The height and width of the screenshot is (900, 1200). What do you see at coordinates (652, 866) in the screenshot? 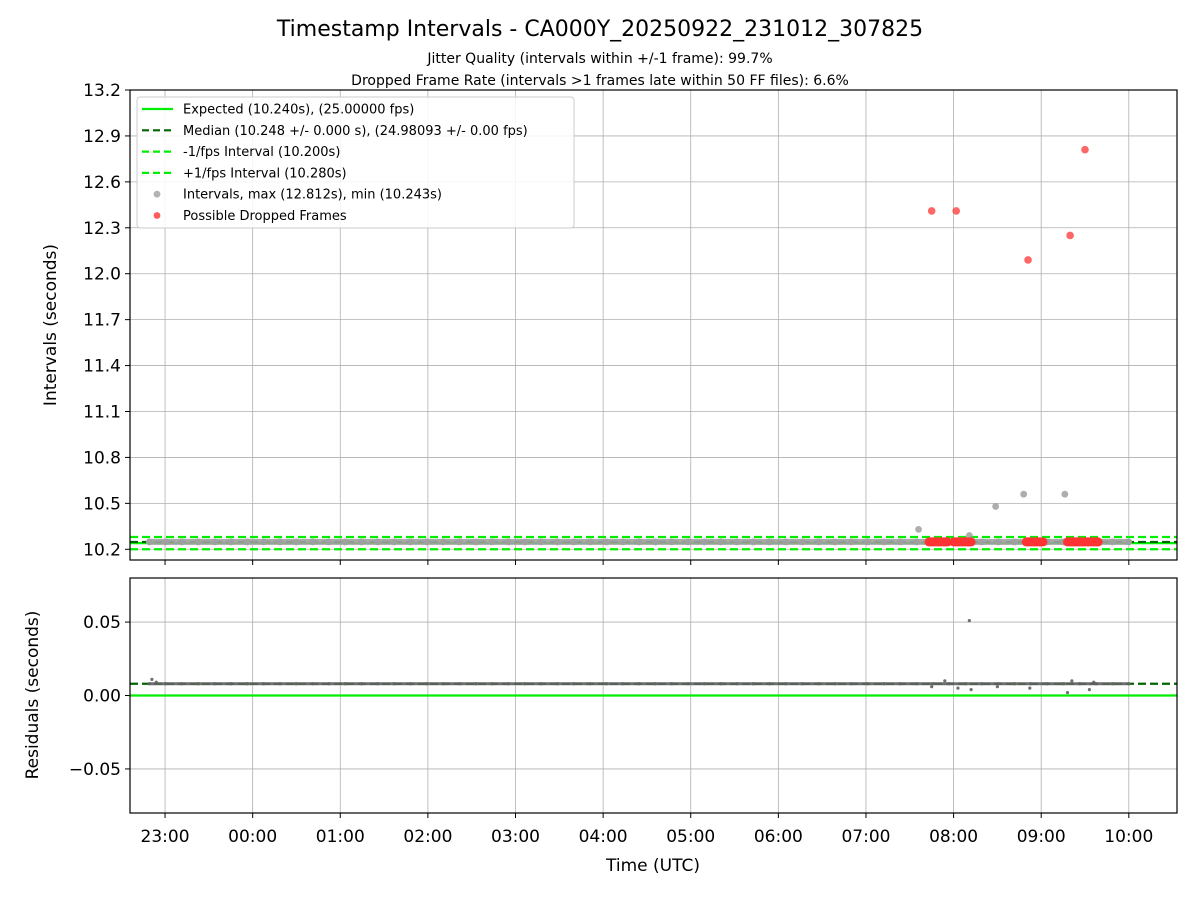
I see `x-axis-label: Time (UTC)` at bounding box center [652, 866].